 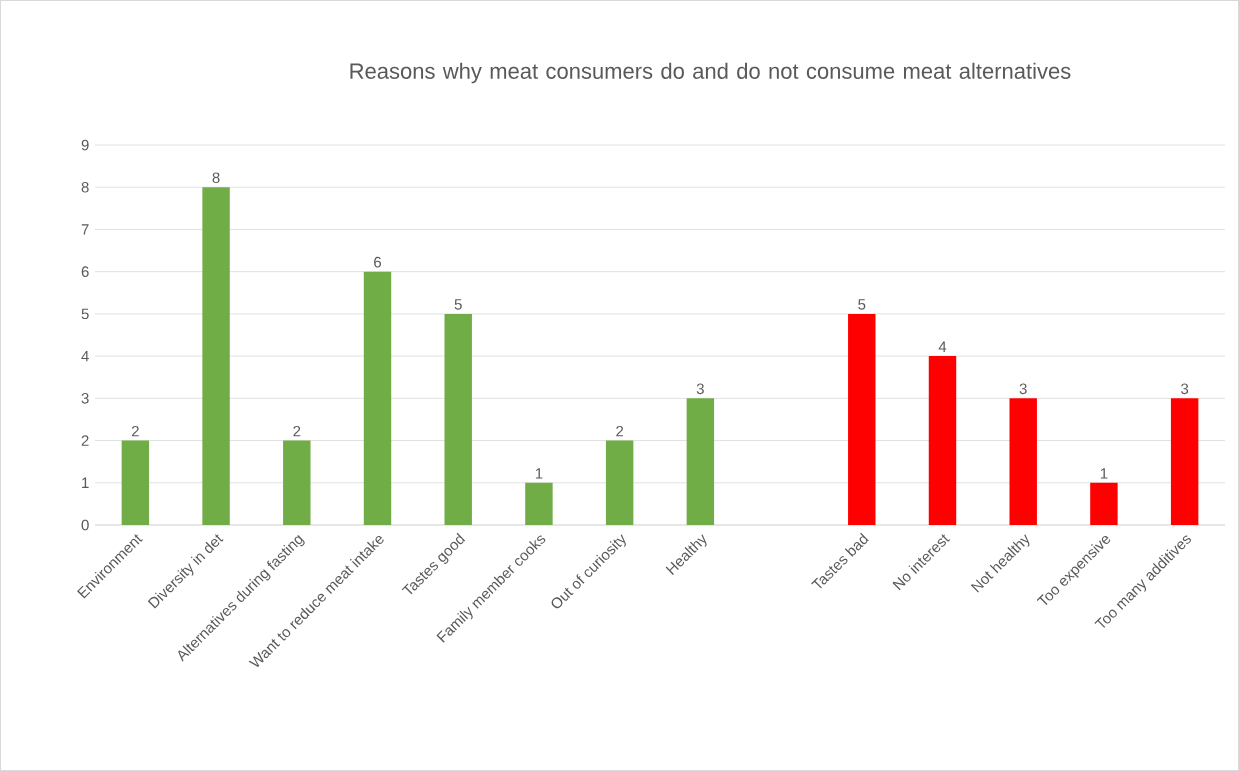 I want to click on y-tick-label: 8, so click(x=85, y=187).